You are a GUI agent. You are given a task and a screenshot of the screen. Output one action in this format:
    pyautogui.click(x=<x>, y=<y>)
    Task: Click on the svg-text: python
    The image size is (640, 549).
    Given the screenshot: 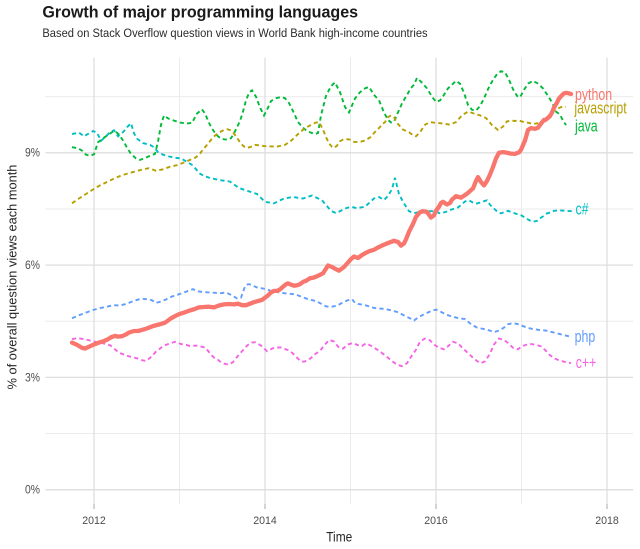 What is the action you would take?
    pyautogui.click(x=593, y=96)
    